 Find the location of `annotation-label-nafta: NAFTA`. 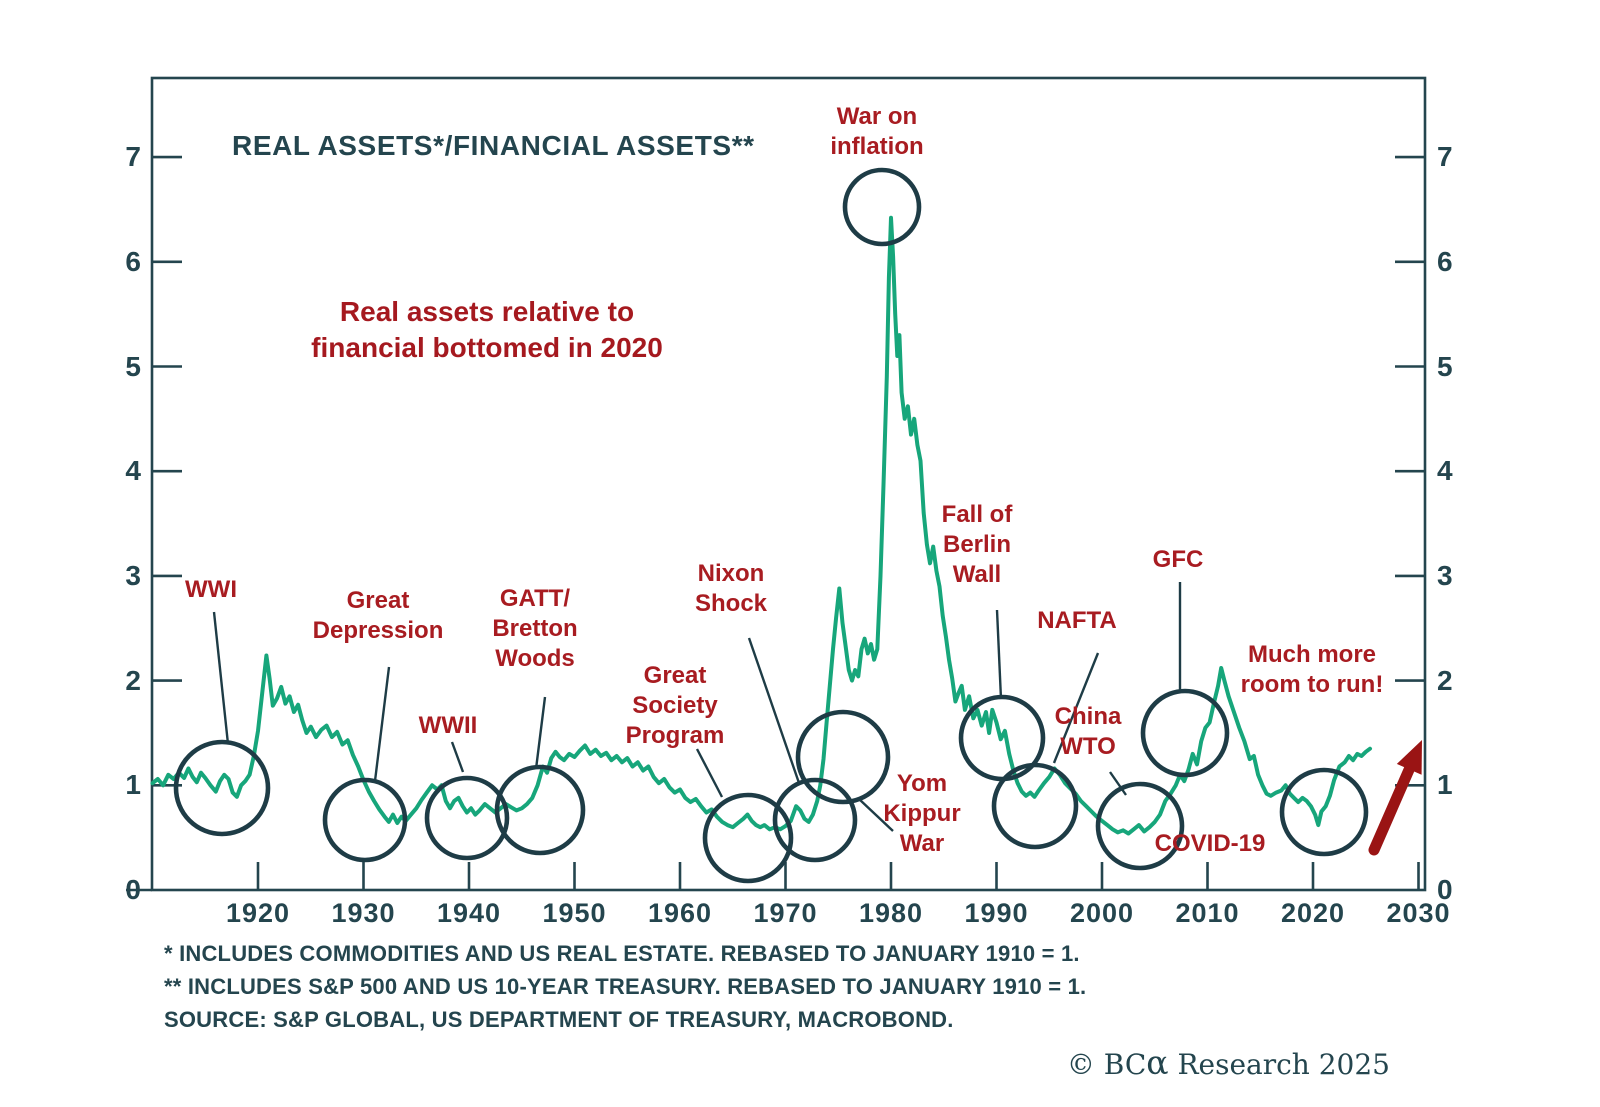

annotation-label-nafta: NAFTA is located at coordinates (1077, 621).